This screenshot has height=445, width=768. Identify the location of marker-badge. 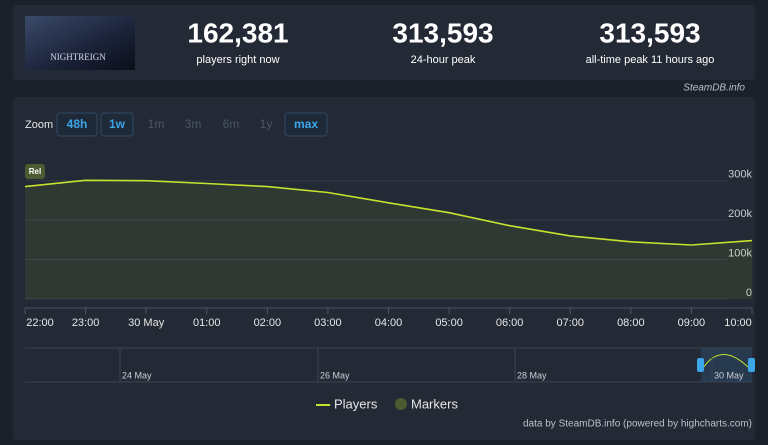
(35, 171).